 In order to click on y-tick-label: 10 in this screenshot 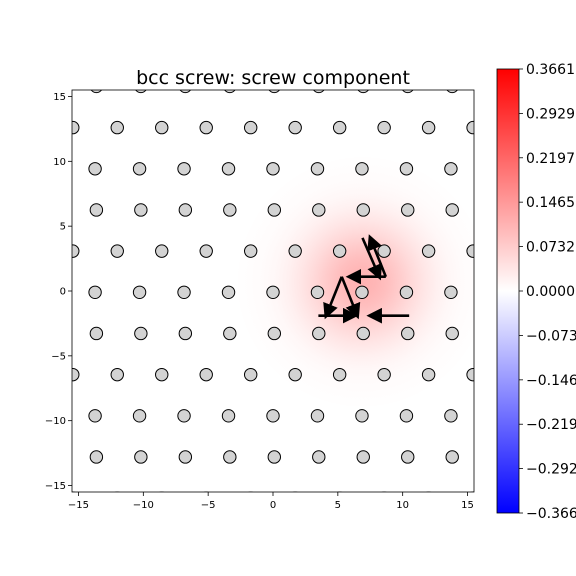, I will do `click(59, 162)`.